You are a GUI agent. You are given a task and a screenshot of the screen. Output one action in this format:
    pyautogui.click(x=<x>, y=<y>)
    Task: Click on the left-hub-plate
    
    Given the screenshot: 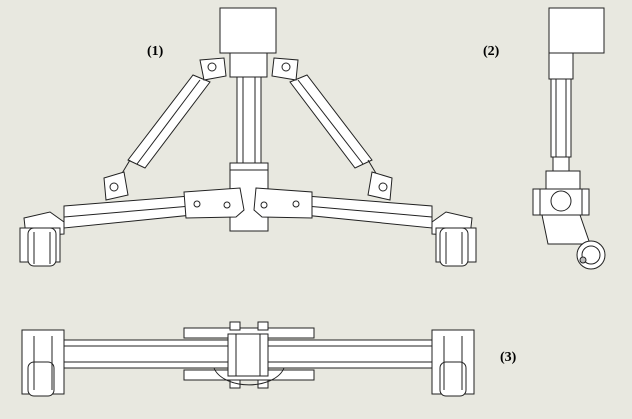 What is the action you would take?
    pyautogui.click(x=214, y=203)
    